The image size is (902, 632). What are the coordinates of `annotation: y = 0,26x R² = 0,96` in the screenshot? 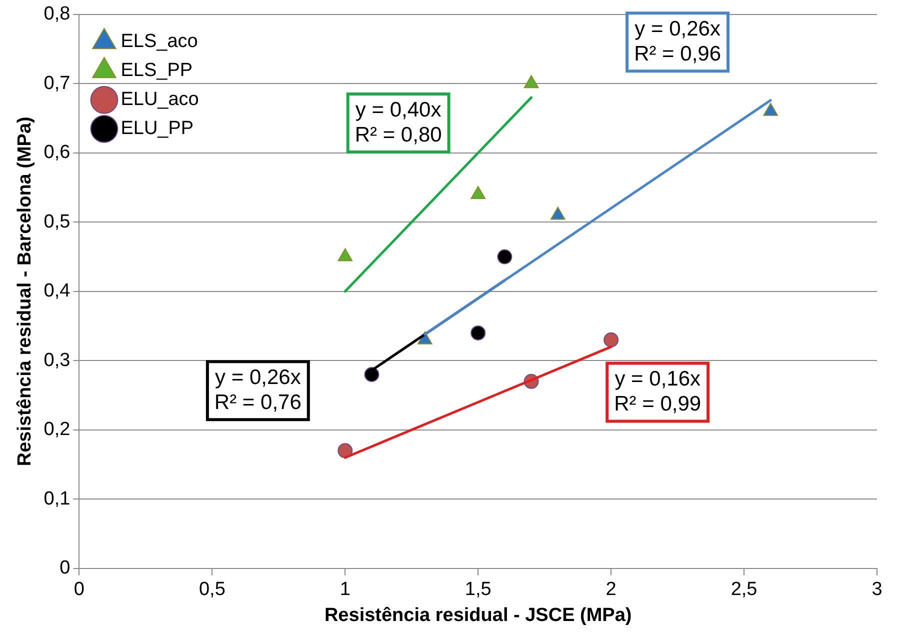 It's located at (678, 41).